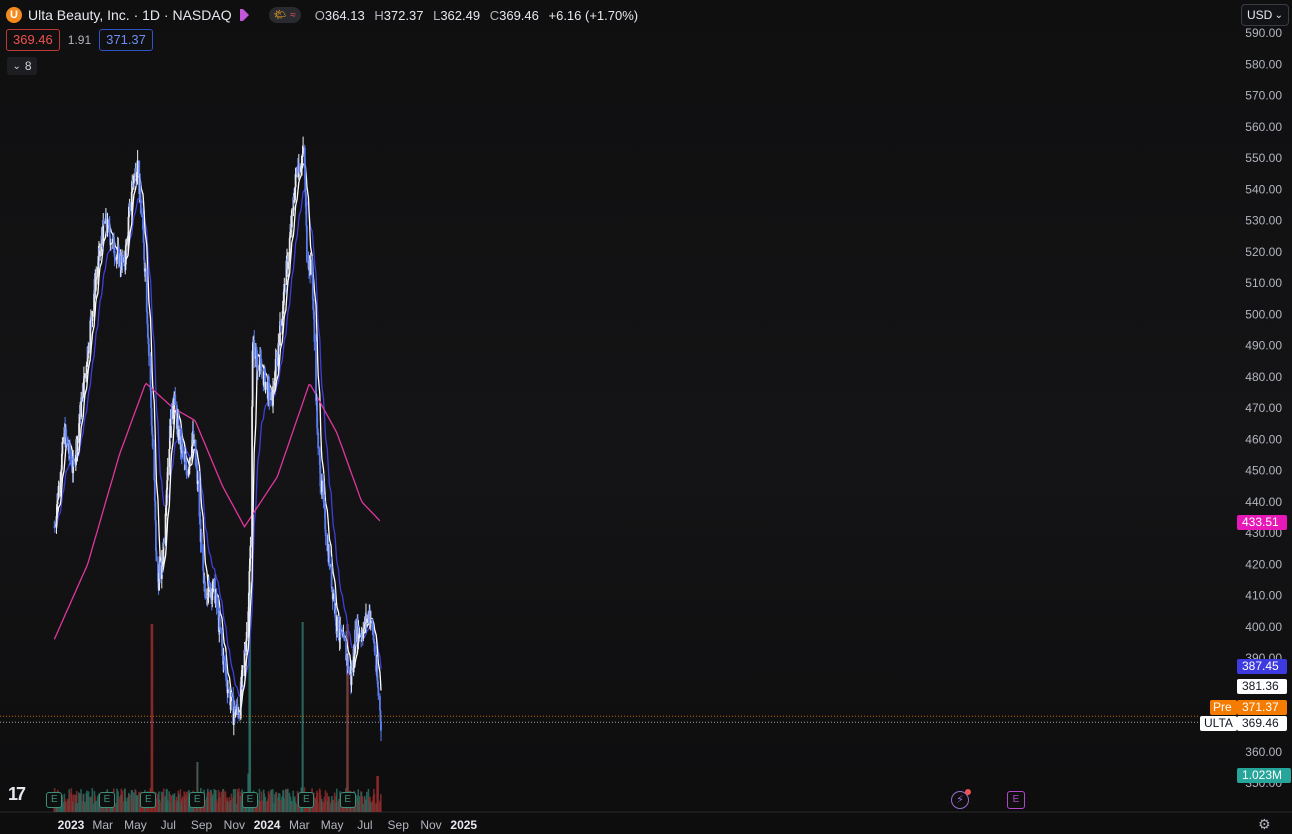  What do you see at coordinates (1265, 15) in the screenshot?
I see `currency-select: USD ⌄` at bounding box center [1265, 15].